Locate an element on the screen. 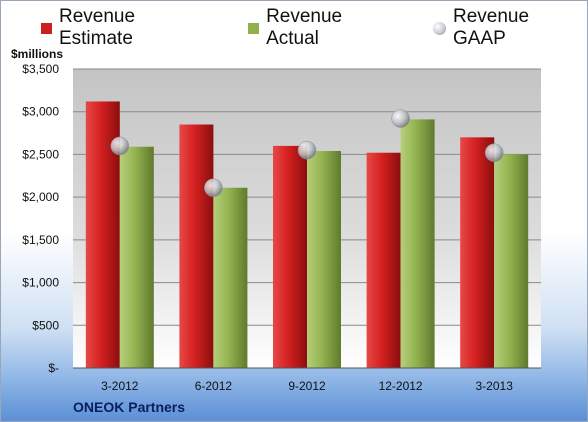 The image size is (588, 422). x-tick-label: 12-2012 is located at coordinates (401, 386).